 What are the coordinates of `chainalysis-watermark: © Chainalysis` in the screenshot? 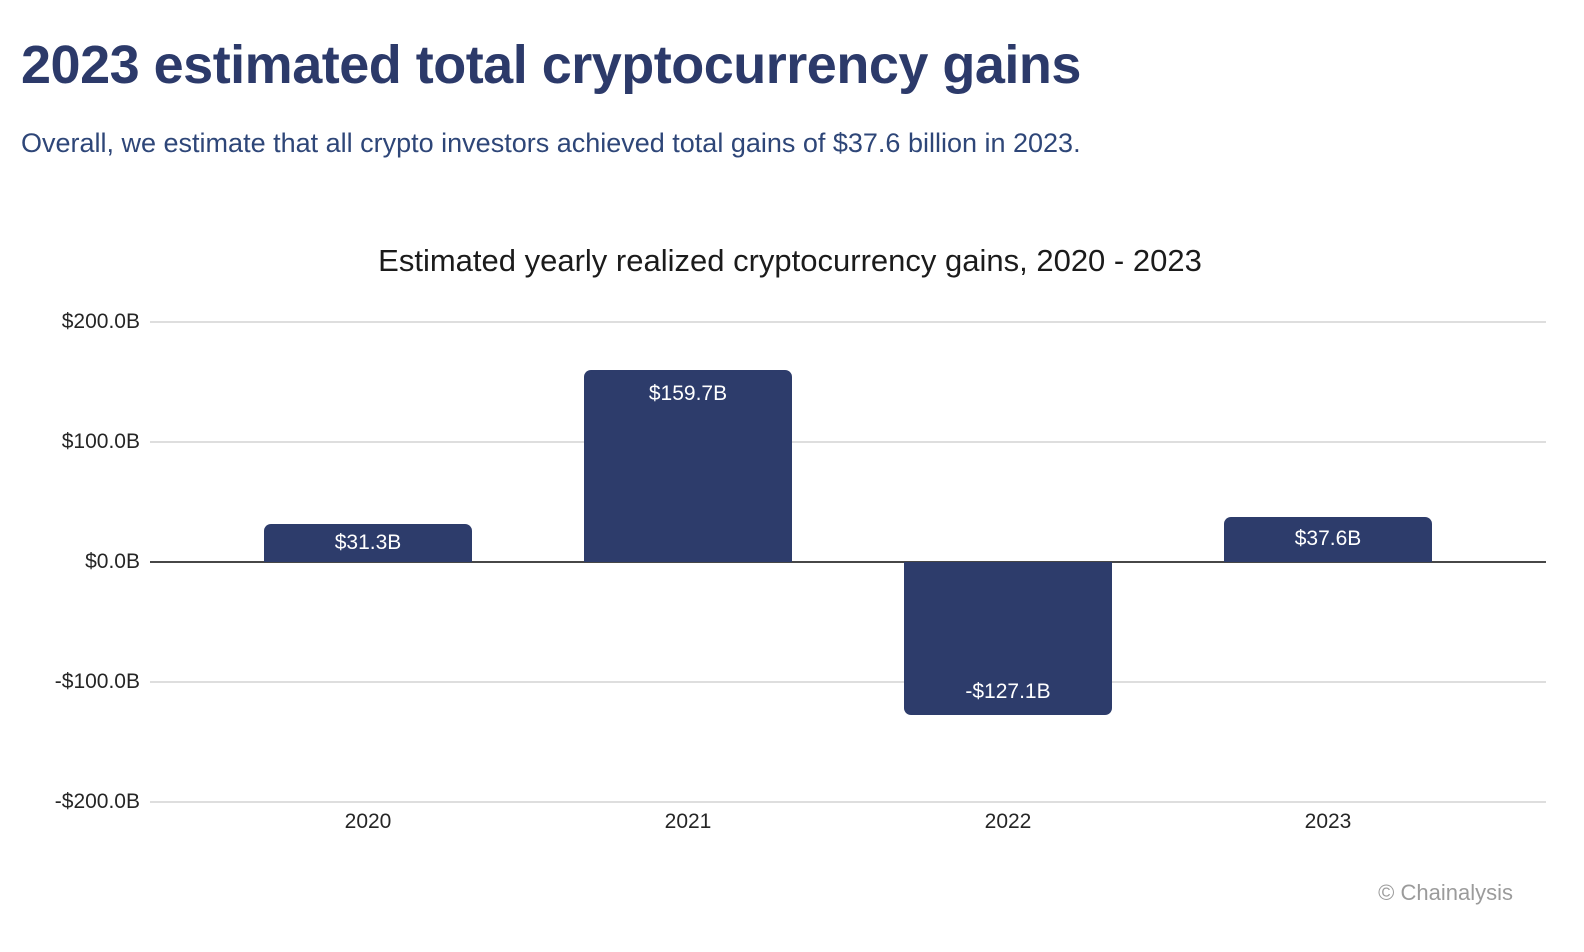 It's located at (1445, 892).